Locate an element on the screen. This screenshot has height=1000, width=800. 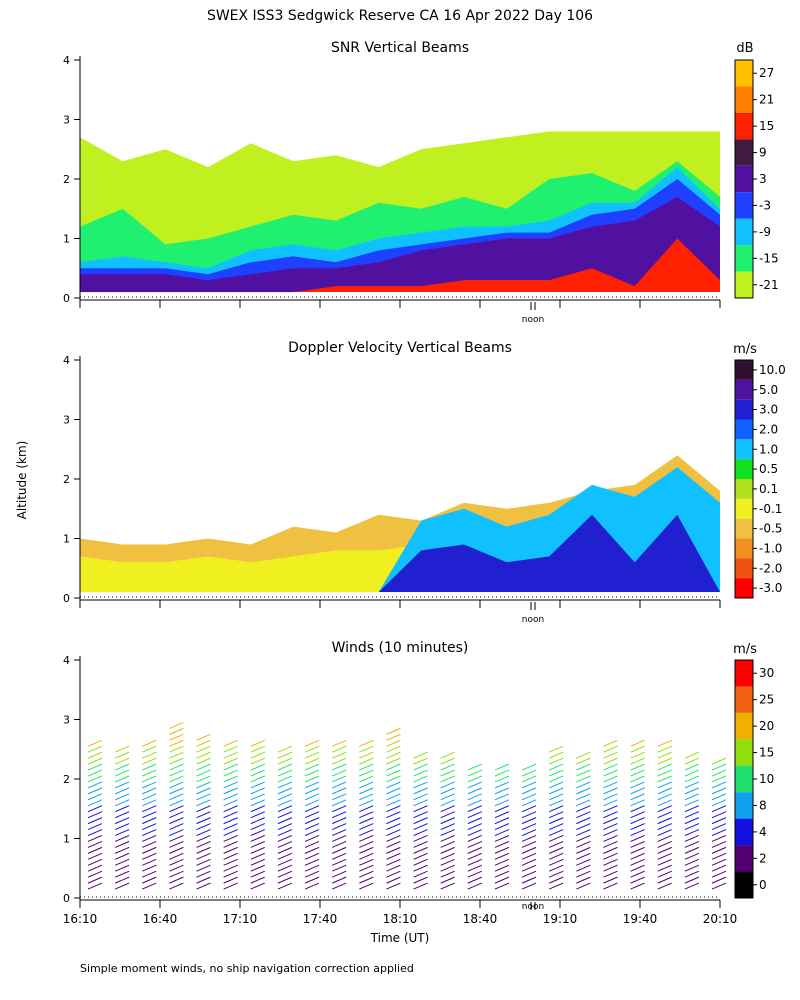
colorbar-label: -3 is located at coordinates (765, 205).